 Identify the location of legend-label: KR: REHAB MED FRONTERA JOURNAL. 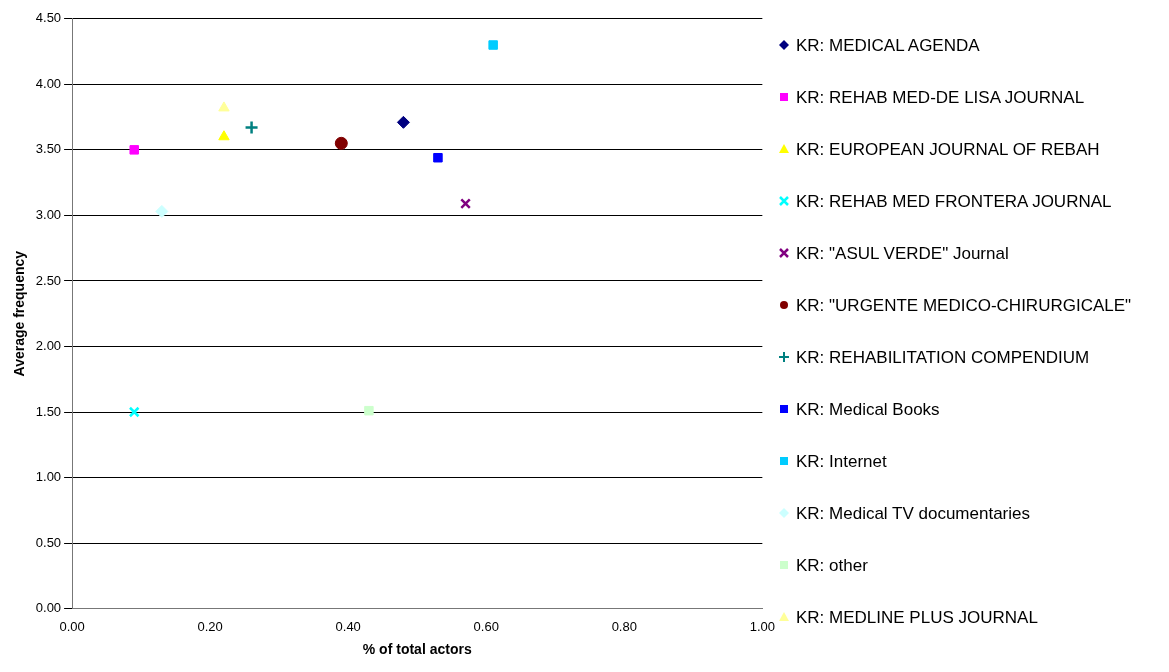
(954, 202).